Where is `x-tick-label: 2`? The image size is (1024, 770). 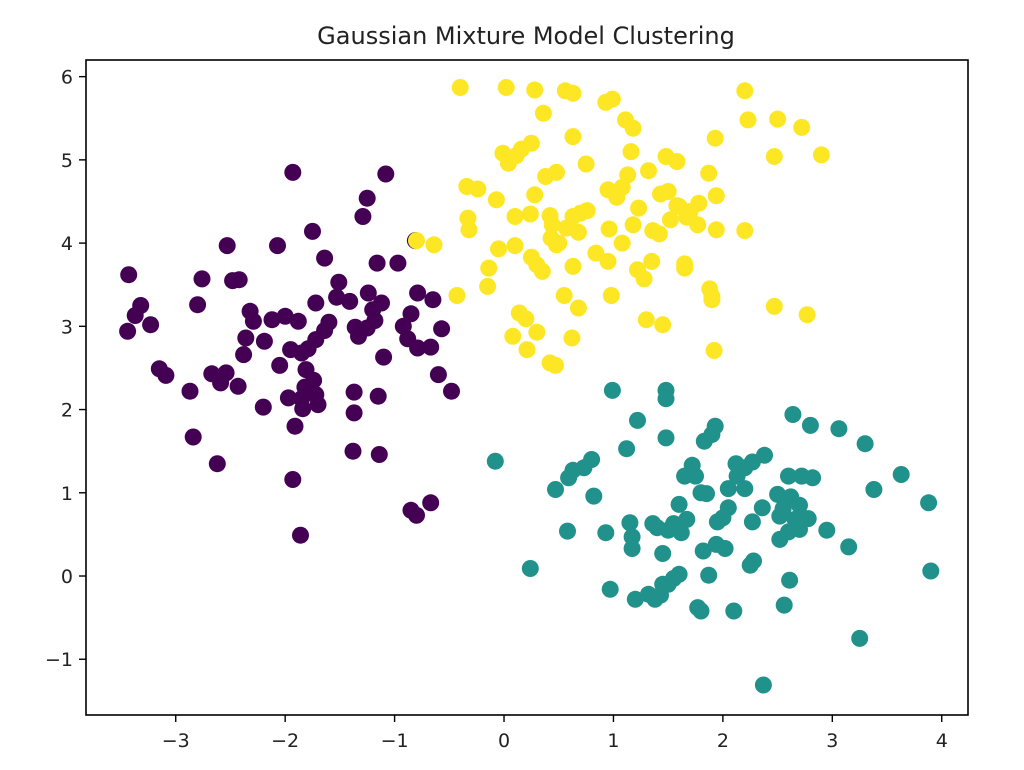
x-tick-label: 2 is located at coordinates (723, 741).